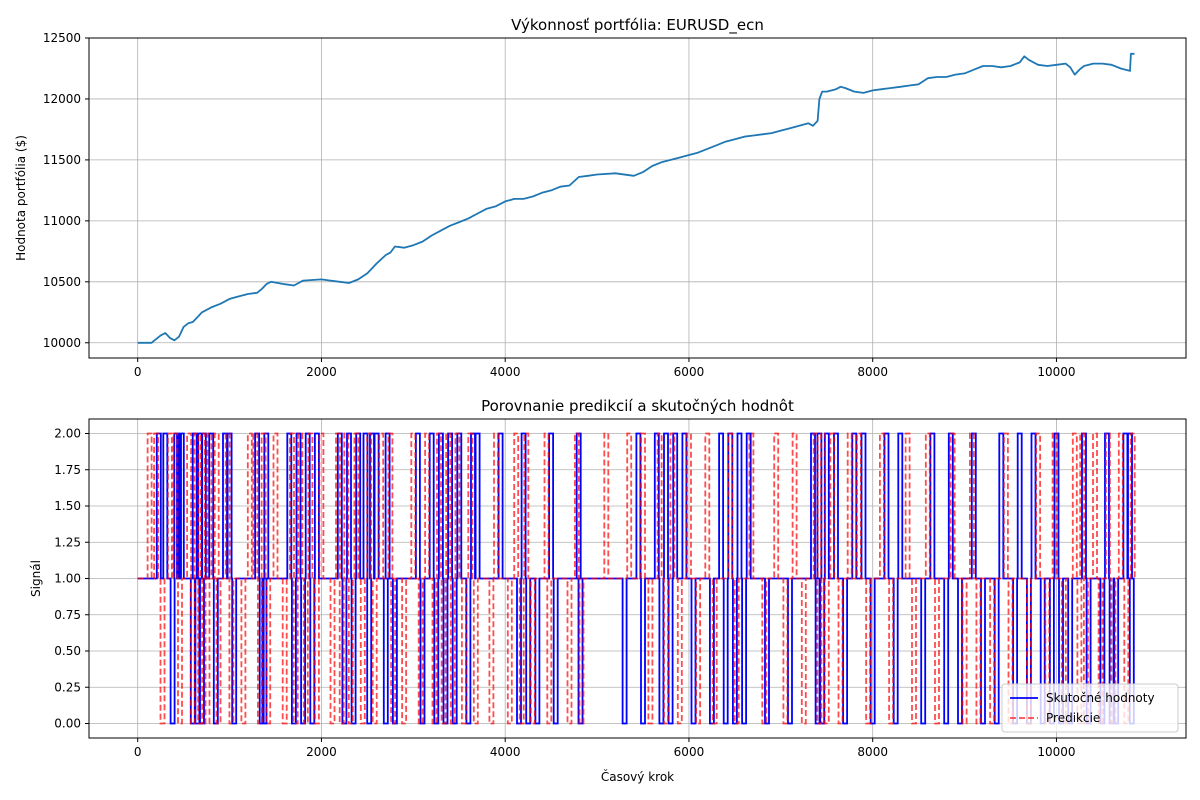 This screenshot has width=1200, height=800. I want to click on legend-box, so click(1090, 708).